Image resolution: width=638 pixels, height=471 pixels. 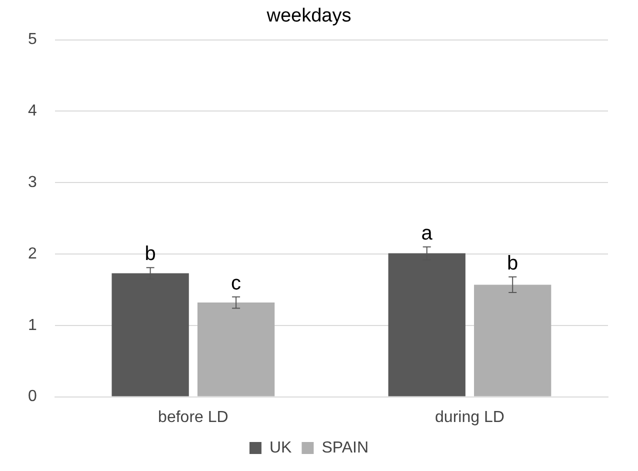 I want to click on x-tick-label: during LD, so click(x=469, y=417).